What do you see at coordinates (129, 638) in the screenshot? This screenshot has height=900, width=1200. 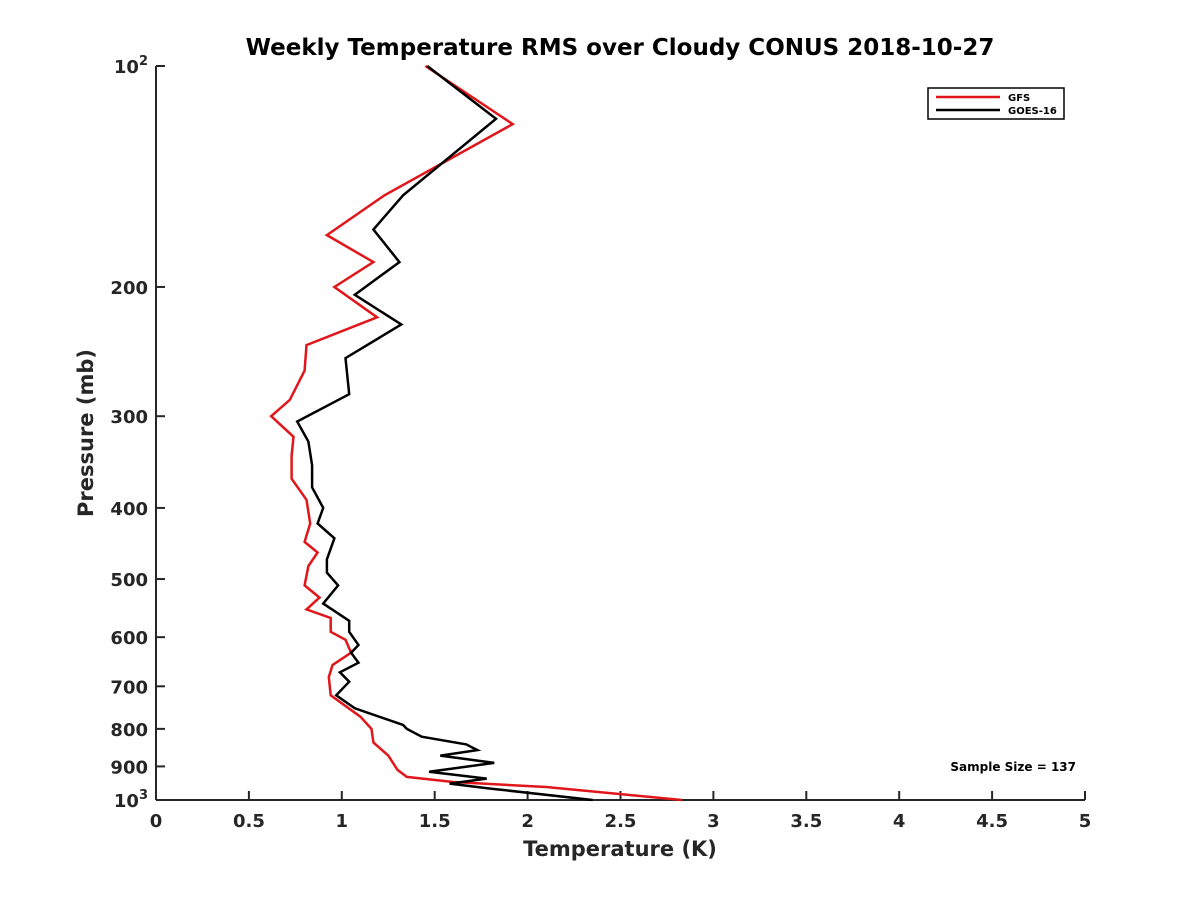 I see `y-tick-label: 600` at bounding box center [129, 638].